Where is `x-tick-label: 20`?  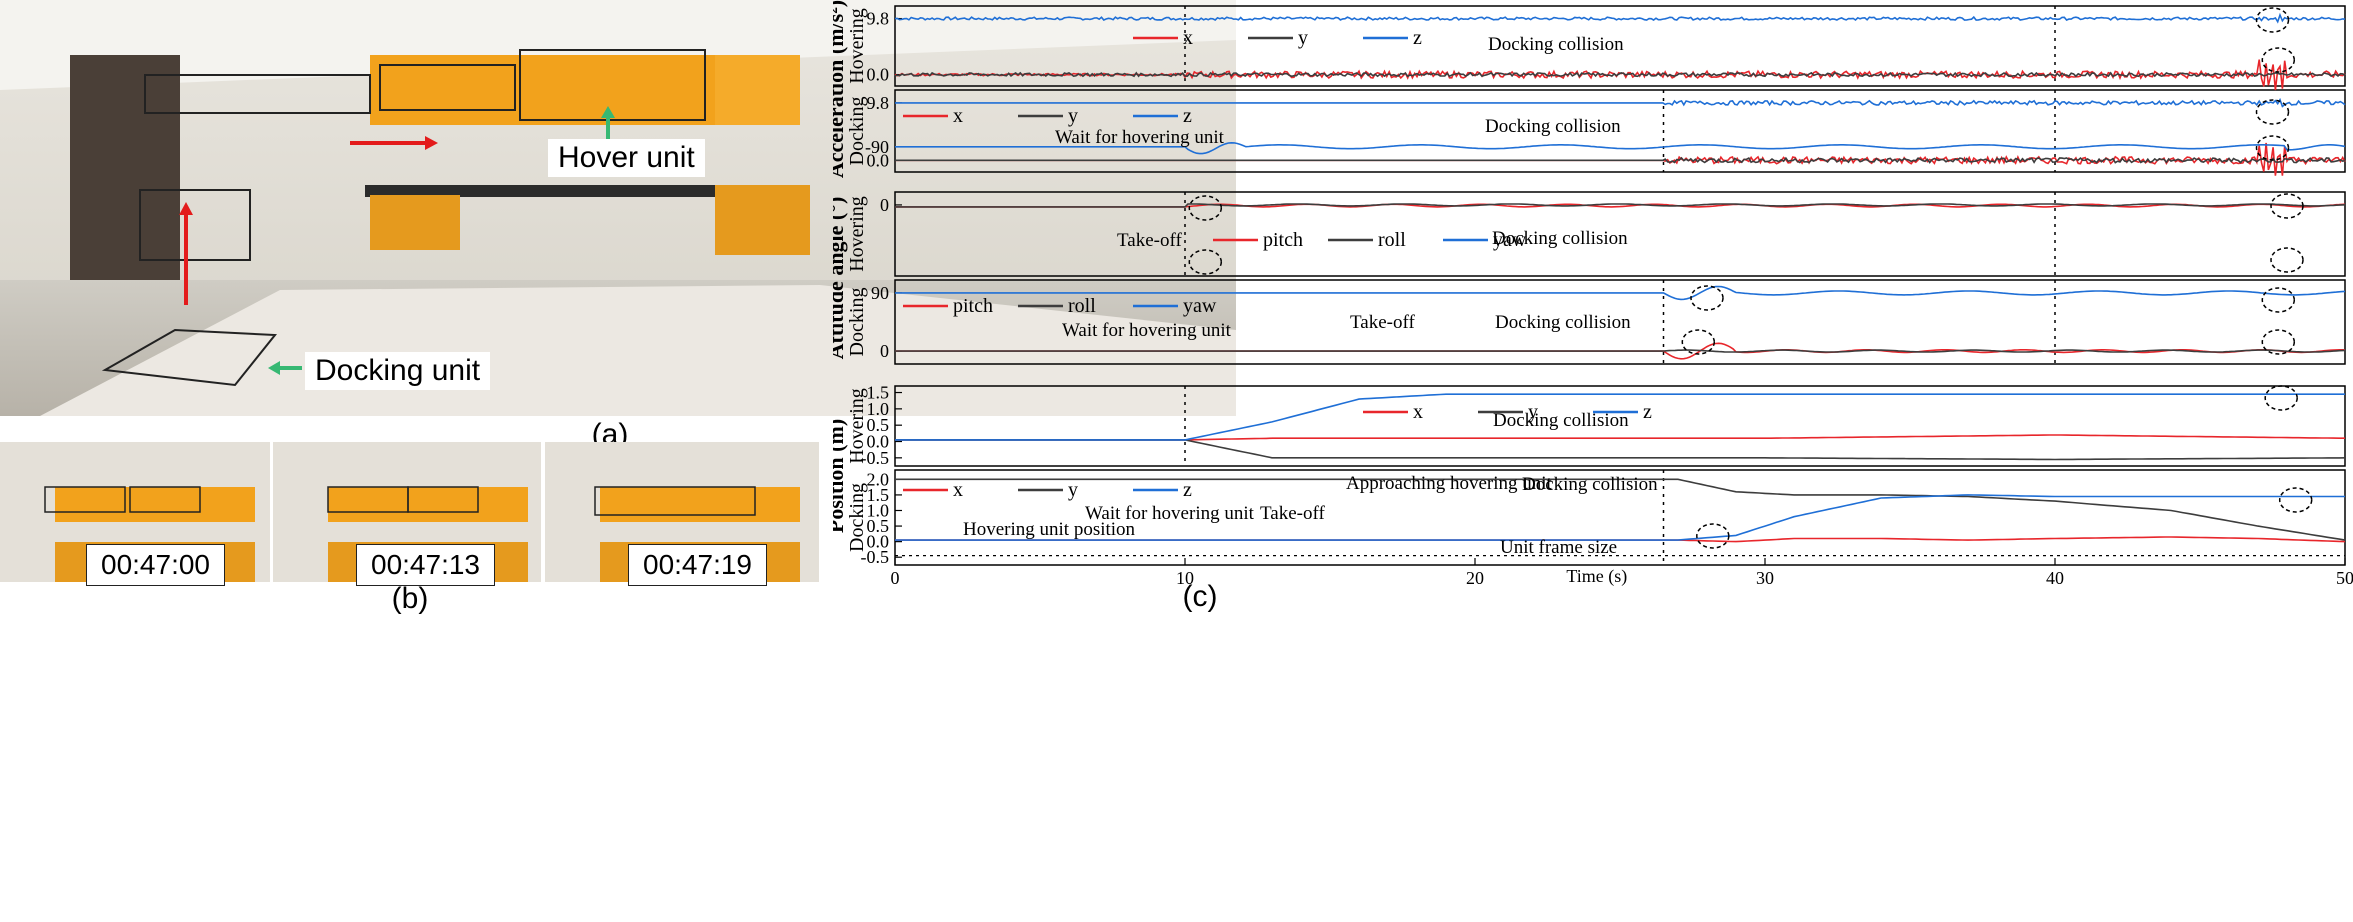
x-tick-label: 20 is located at coordinates (1475, 578).